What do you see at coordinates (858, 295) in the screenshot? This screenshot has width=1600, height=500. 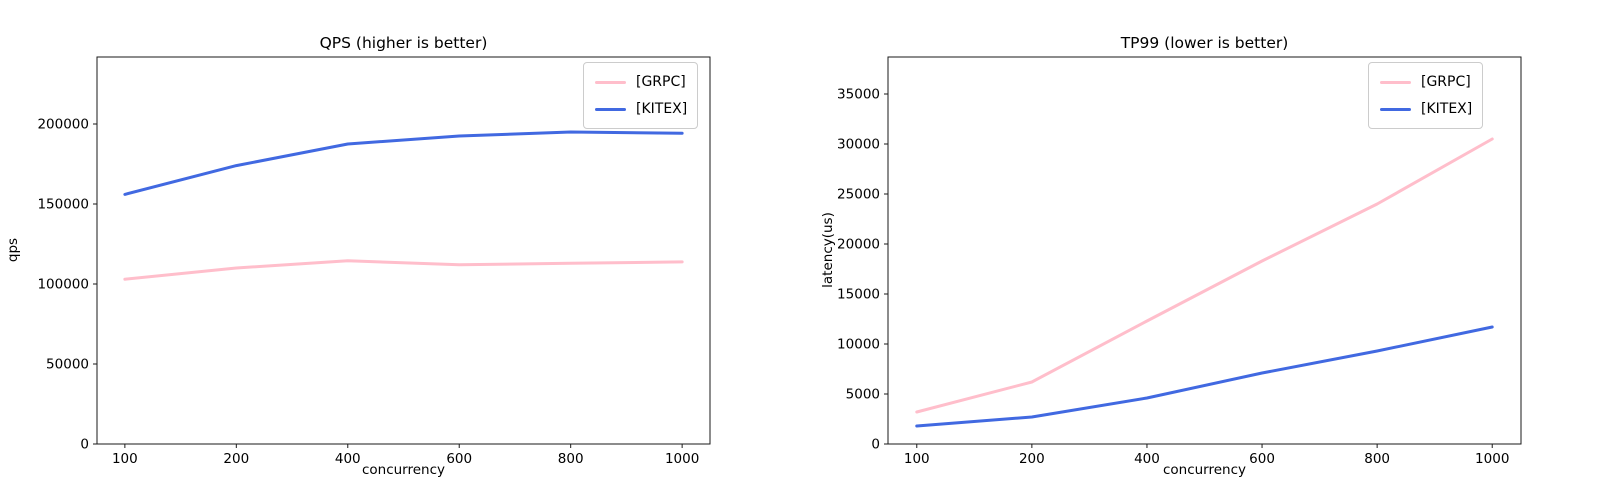 I see `svg-text: 15000` at bounding box center [858, 295].